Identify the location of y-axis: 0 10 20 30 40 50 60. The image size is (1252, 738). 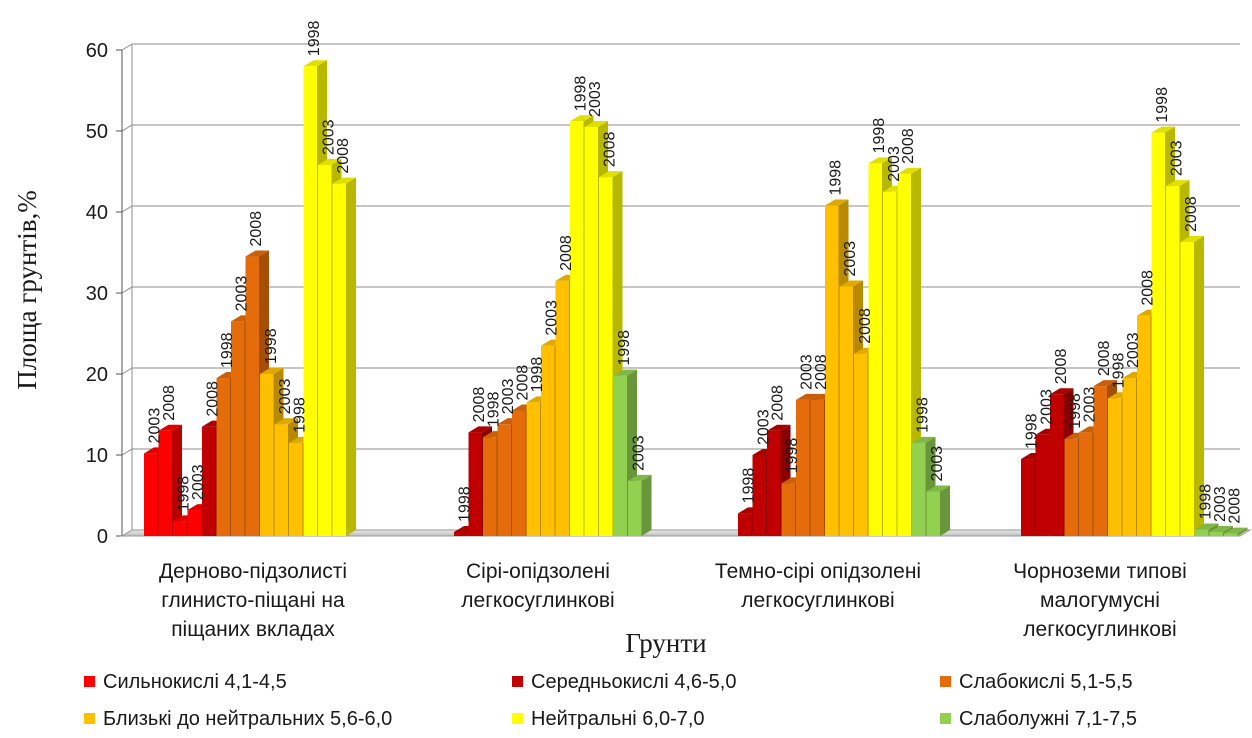
(104, 294).